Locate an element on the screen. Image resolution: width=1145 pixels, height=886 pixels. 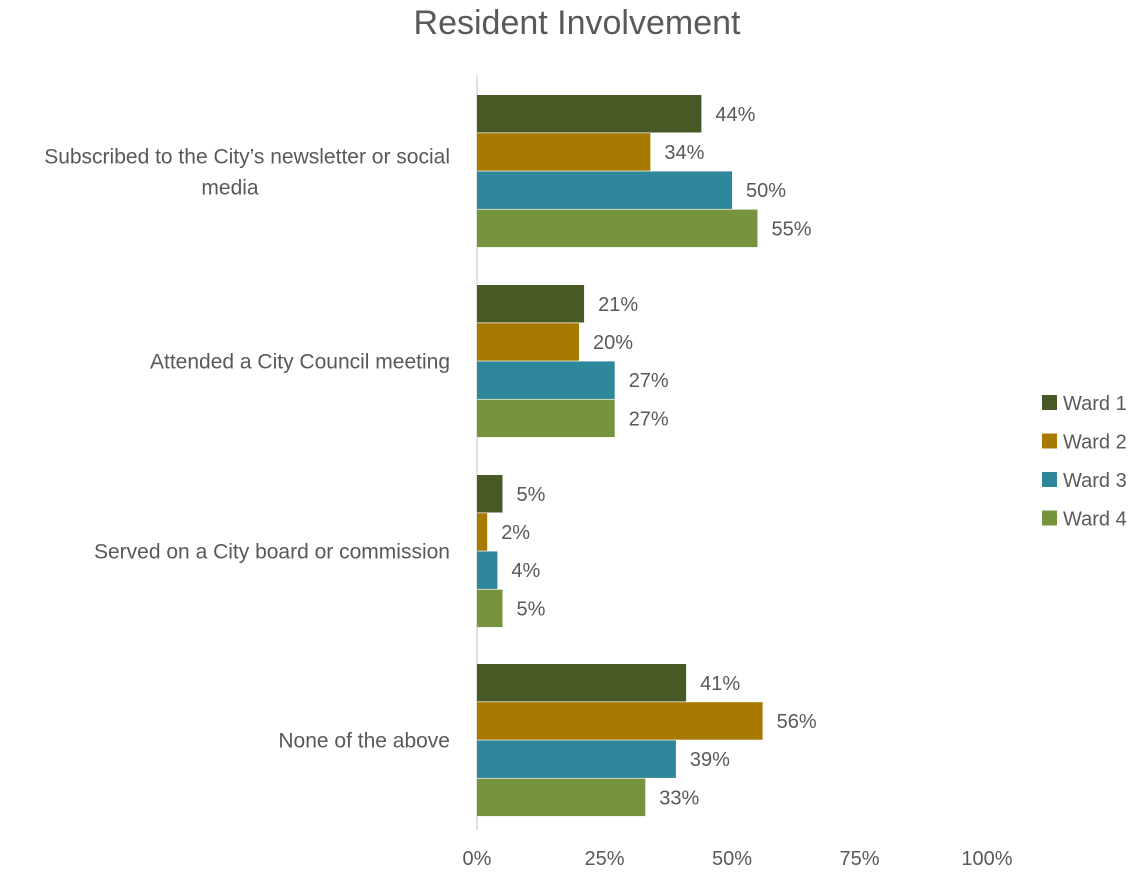
data-label: 55% is located at coordinates (792, 229).